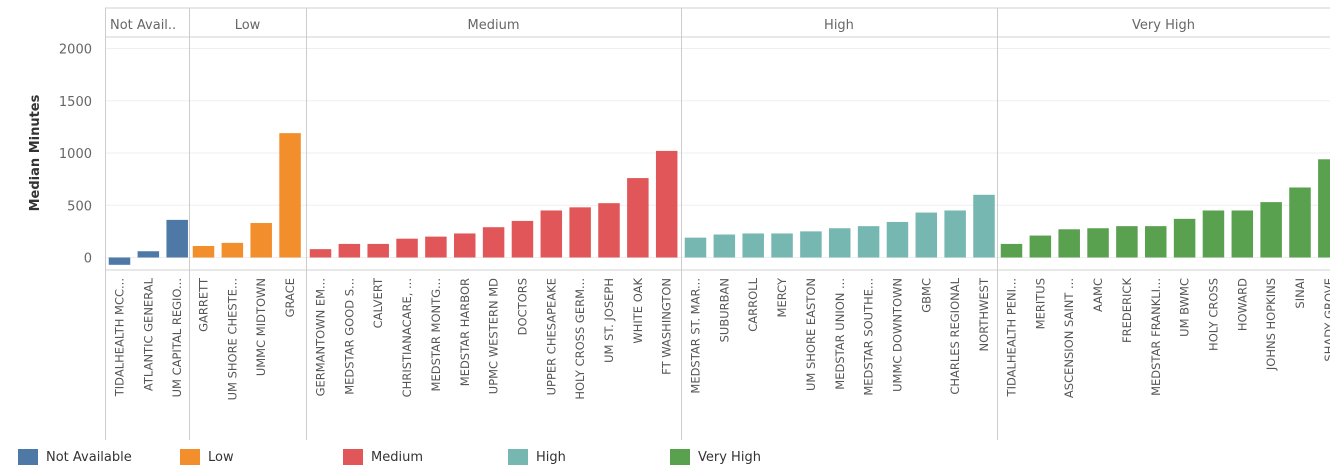 Image resolution: width=1330 pixels, height=468 pixels. Describe the element at coordinates (1127, 310) in the screenshot. I see `category-label: FREDERICK` at that location.